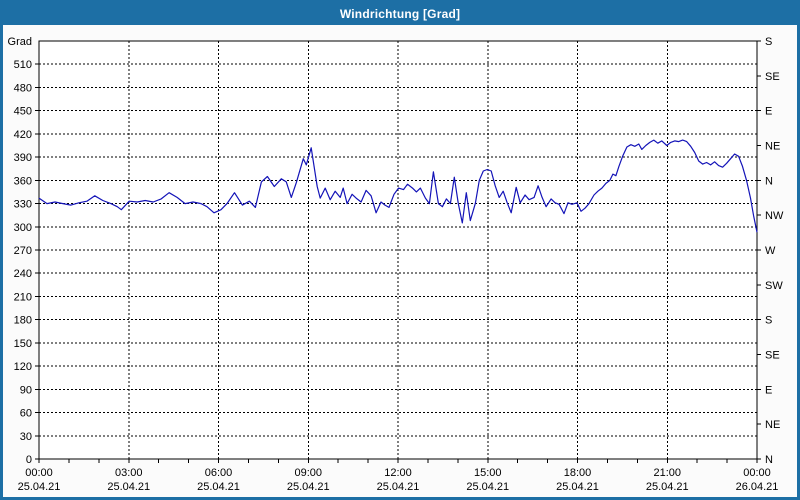 Image resolution: width=800 pixels, height=500 pixels. I want to click on svg-text: 240, so click(23, 274).